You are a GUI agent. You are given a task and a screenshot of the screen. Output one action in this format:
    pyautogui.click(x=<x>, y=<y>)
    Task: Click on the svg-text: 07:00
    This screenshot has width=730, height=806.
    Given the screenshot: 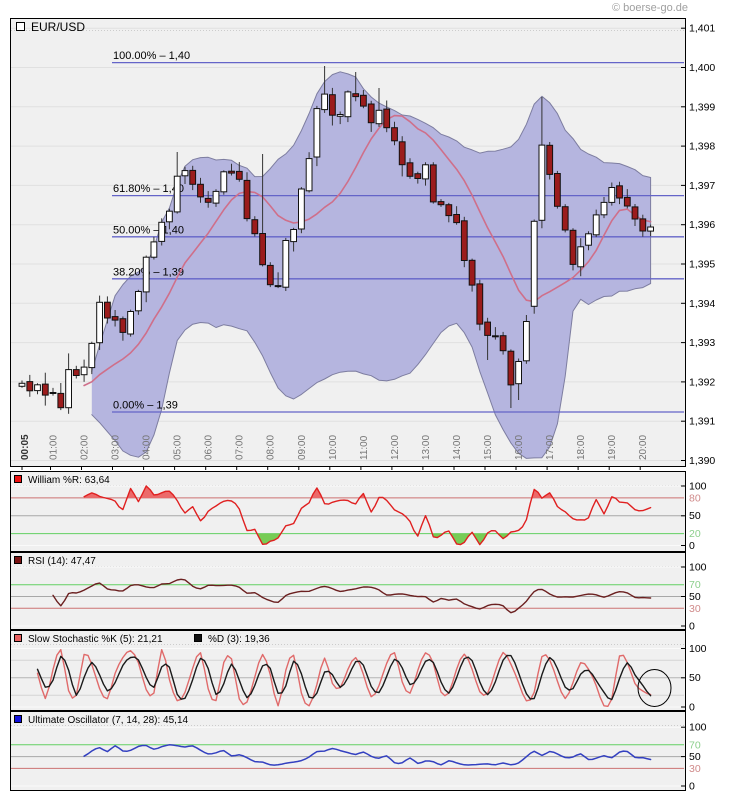 What is the action you would take?
    pyautogui.click(x=240, y=447)
    